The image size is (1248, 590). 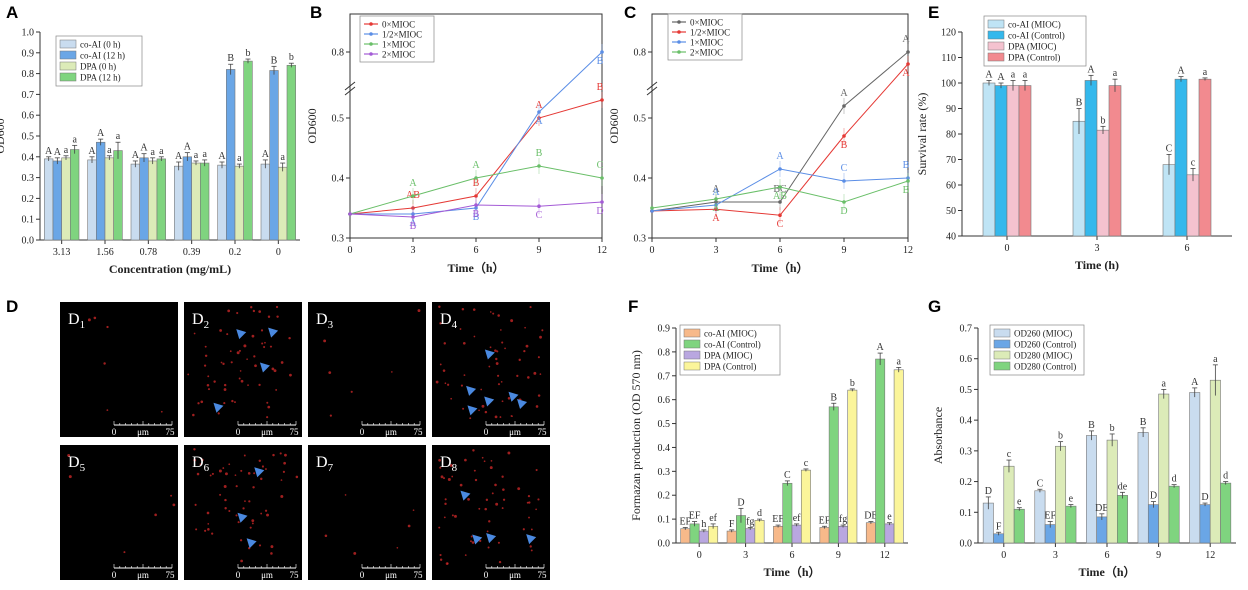 I want to click on legend-entry: co-AI (MIOC), so click(x=730, y=334).